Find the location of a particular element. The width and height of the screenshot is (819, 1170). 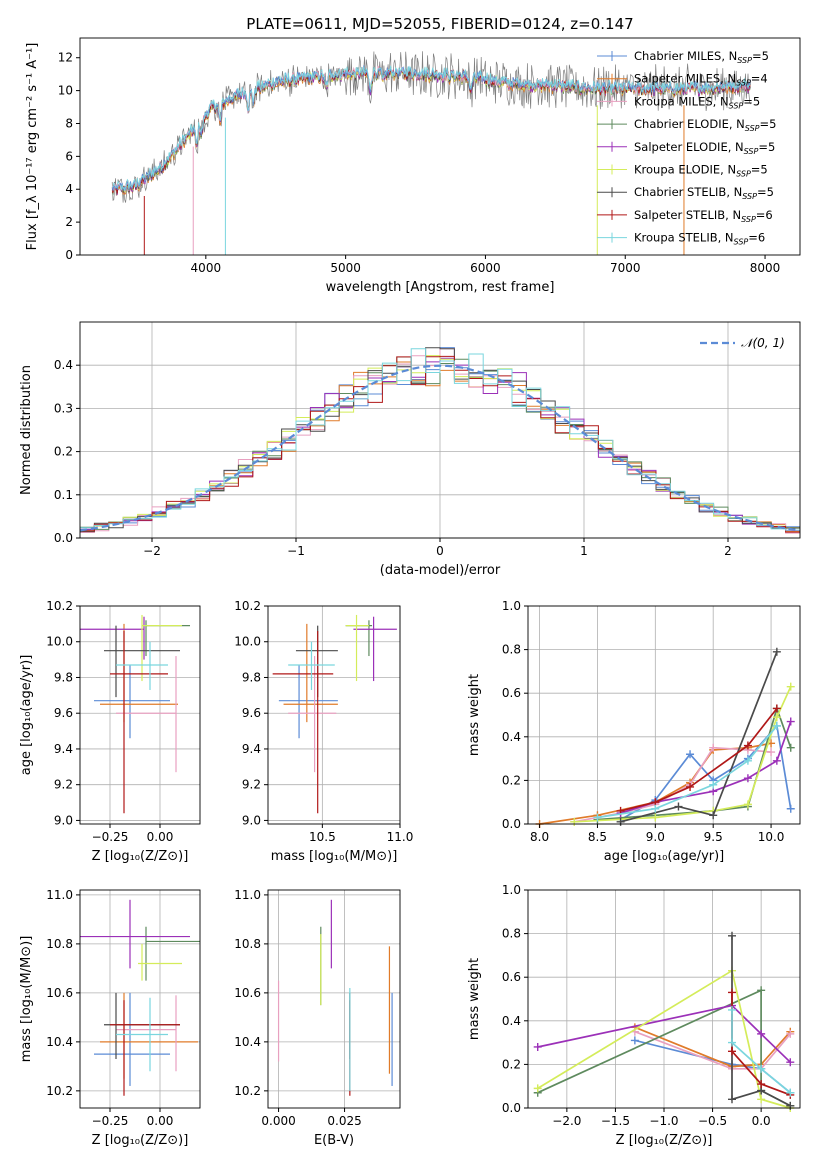

x-tick-label: 8.0 is located at coordinates (539, 837).